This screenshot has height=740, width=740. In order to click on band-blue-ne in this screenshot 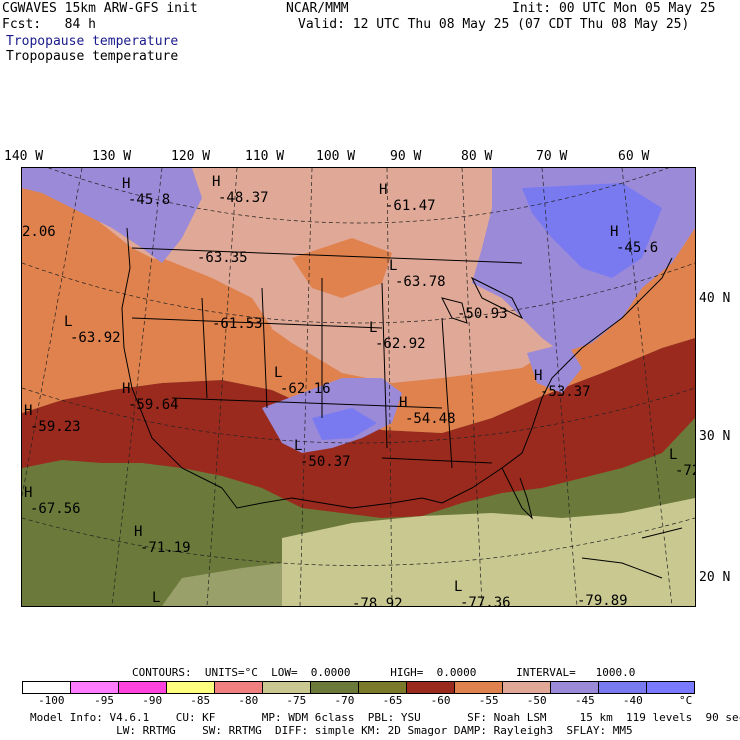, I will do `click(592, 230)`.